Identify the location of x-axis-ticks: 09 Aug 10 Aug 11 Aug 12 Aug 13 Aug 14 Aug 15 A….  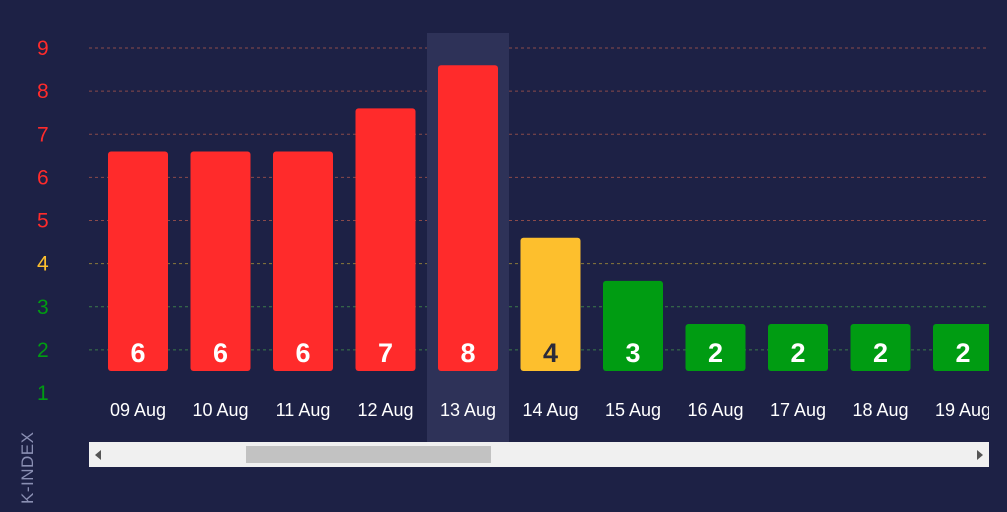
(550, 410).